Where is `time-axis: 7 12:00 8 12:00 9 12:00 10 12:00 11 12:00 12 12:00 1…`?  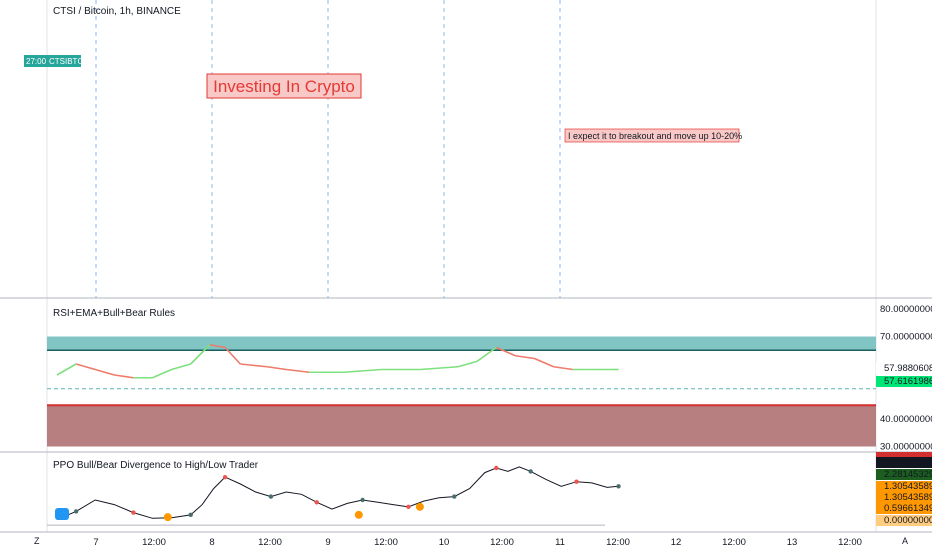
time-axis: 7 12:00 8 12:00 9 12:00 10 12:00 11 12:00 12 12:00 1… is located at coordinates (477, 542).